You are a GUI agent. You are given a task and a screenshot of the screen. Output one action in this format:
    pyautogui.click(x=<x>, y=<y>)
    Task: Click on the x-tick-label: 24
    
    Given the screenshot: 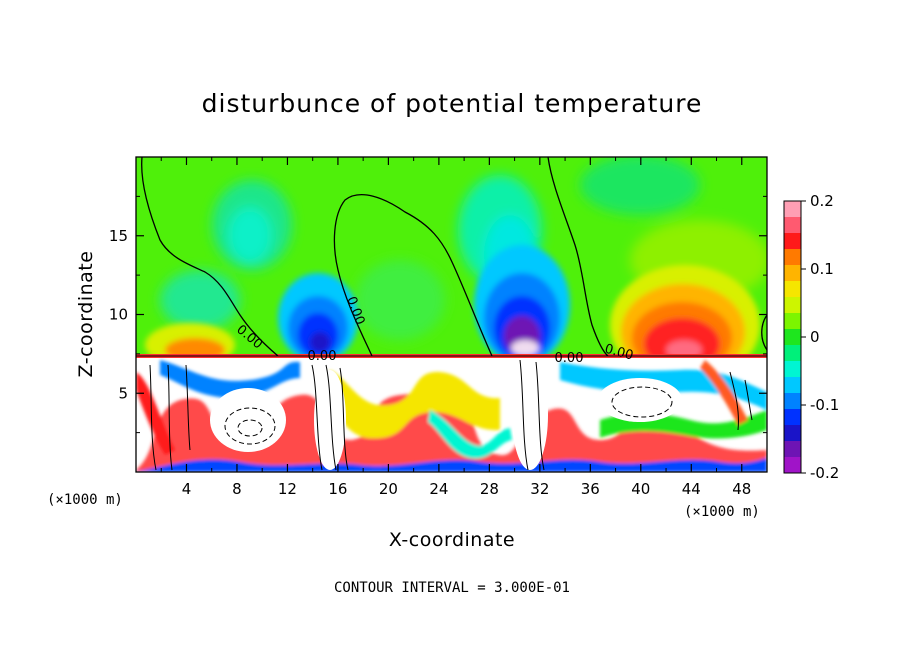 What is the action you would take?
    pyautogui.click(x=438, y=489)
    